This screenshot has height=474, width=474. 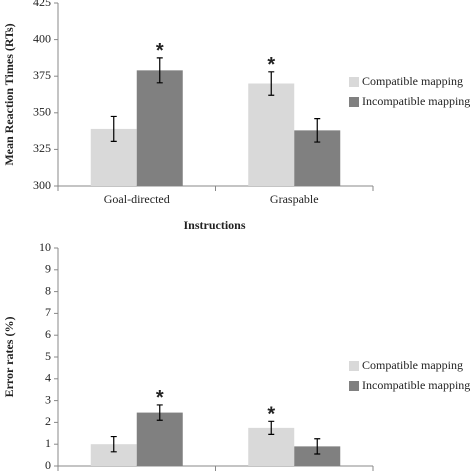 I want to click on x-tick-label: Graspable, so click(x=294, y=199).